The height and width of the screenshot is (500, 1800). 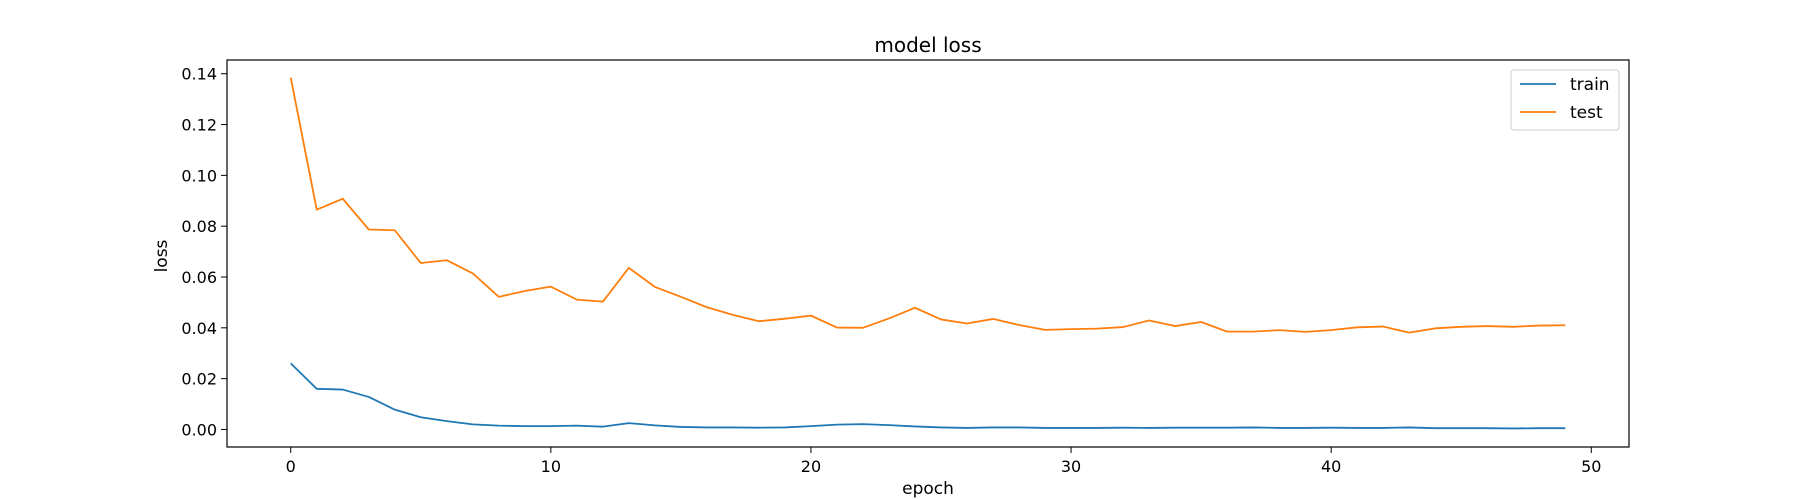 I want to click on x-tick-label: 30, so click(x=1071, y=466).